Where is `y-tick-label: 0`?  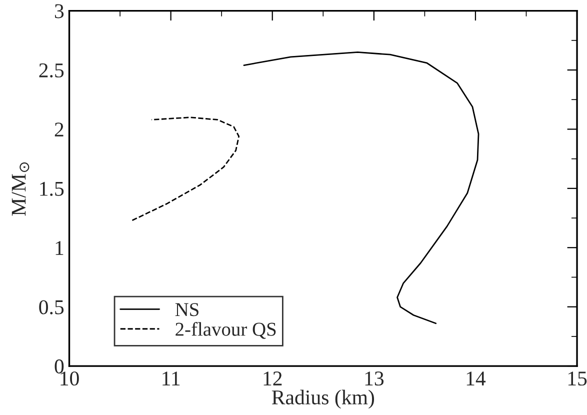
y-tick-label: 0 is located at coordinates (59, 366).